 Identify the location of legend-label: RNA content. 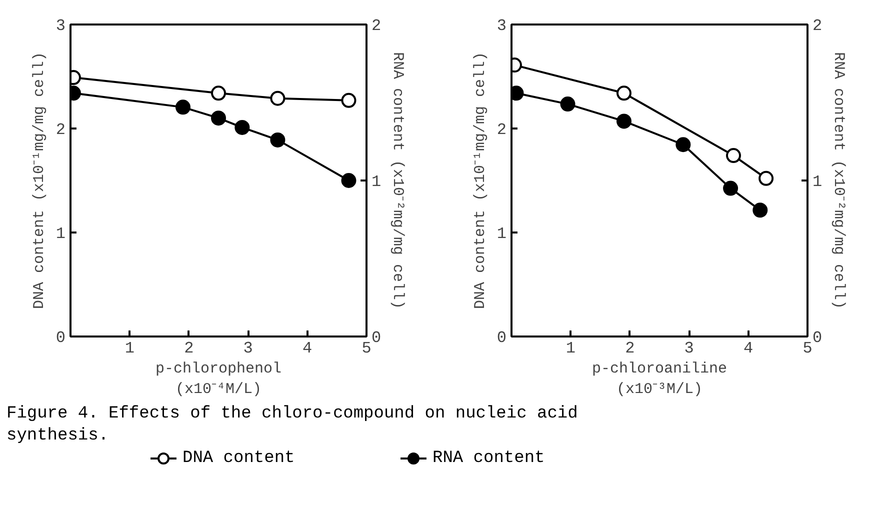
(488, 458).